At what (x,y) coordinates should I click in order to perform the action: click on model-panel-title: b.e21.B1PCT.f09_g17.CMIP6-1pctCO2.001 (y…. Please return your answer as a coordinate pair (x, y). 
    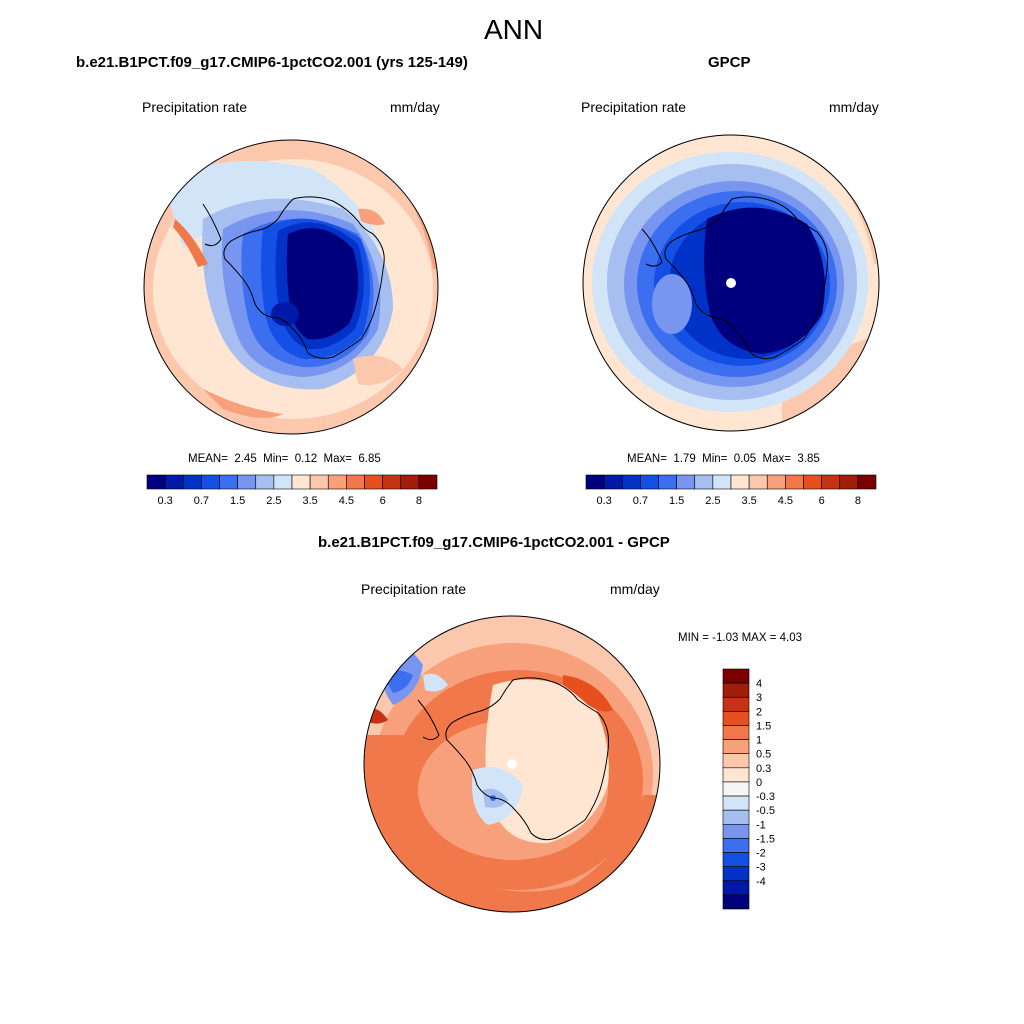
    Looking at the image, I should click on (272, 62).